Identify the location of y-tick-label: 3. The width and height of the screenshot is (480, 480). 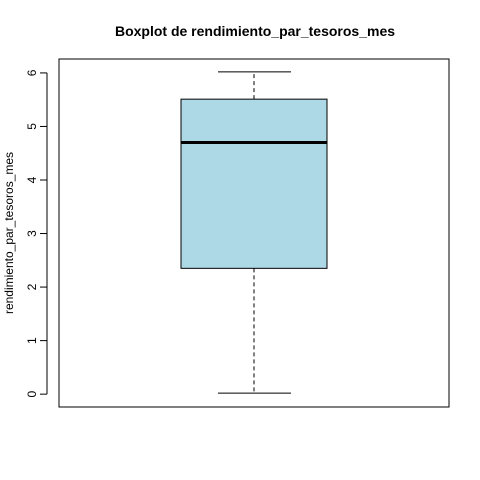
(32, 233).